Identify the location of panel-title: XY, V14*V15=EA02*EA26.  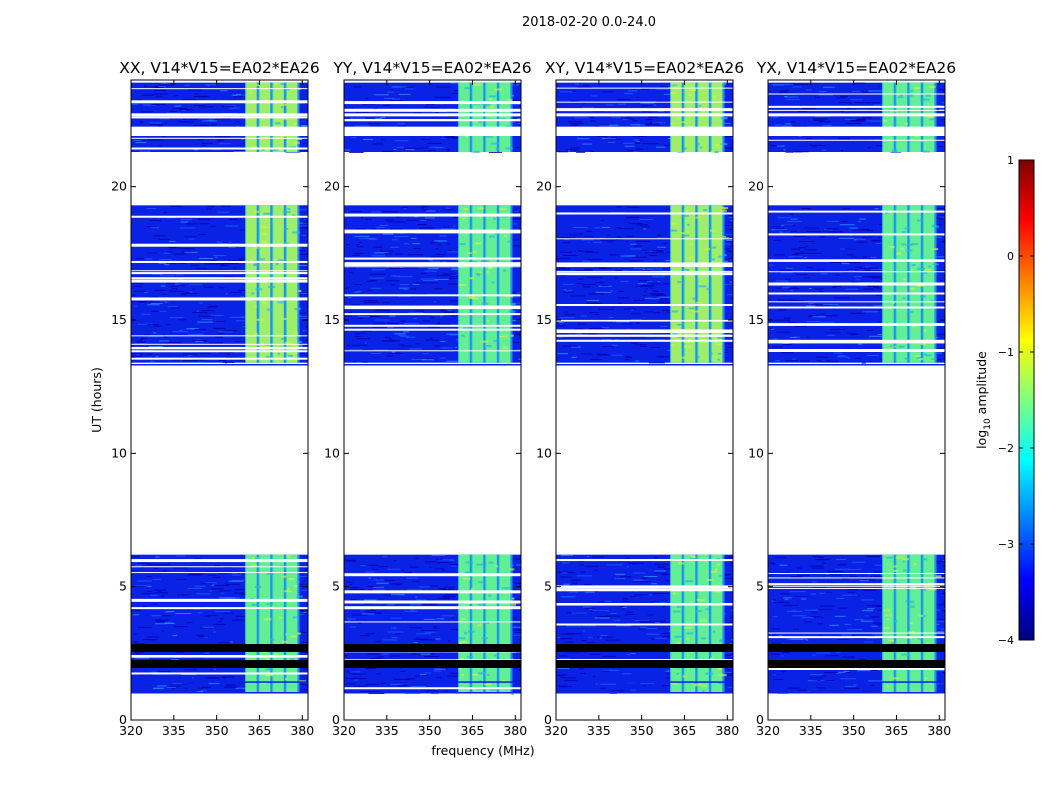
(644, 68).